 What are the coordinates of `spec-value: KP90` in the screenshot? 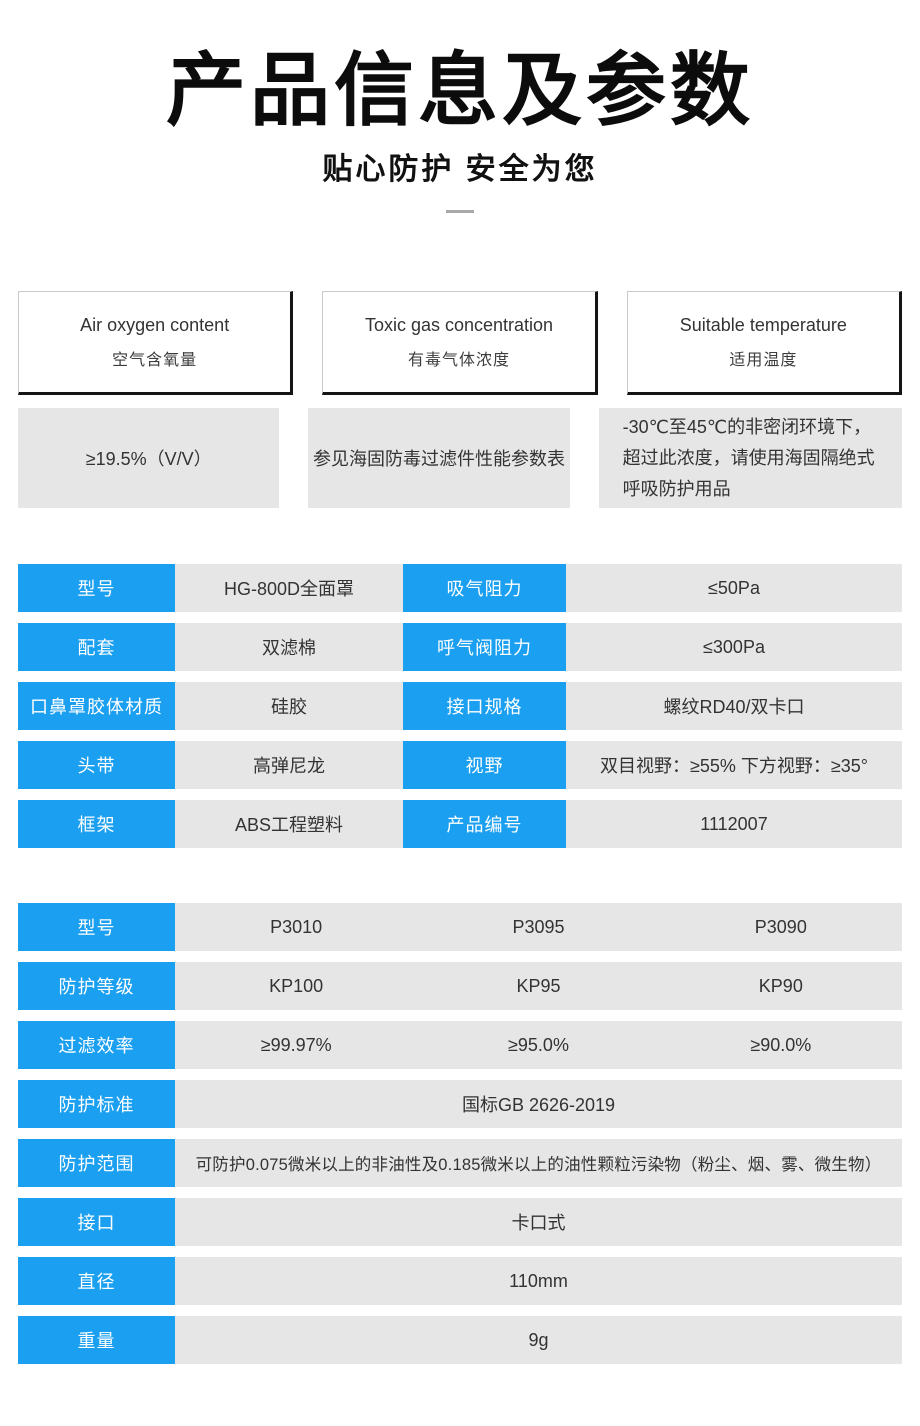 It's located at (780, 985).